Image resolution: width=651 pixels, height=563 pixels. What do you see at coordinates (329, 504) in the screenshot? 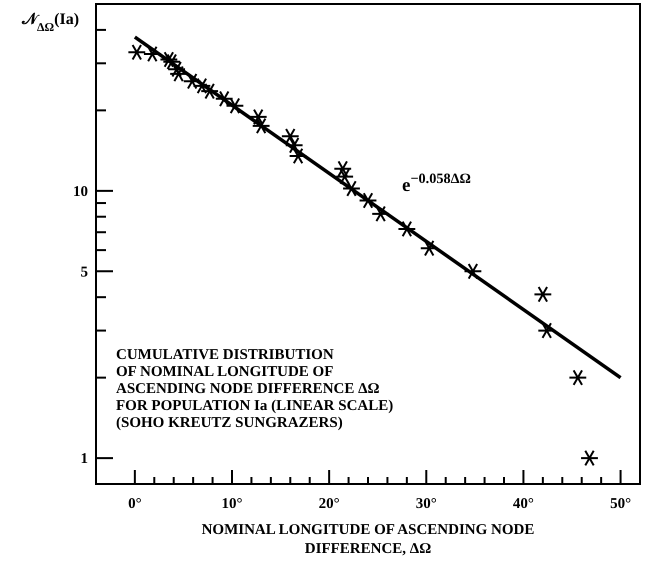
I see `x-tick-label: 20°` at bounding box center [329, 504].